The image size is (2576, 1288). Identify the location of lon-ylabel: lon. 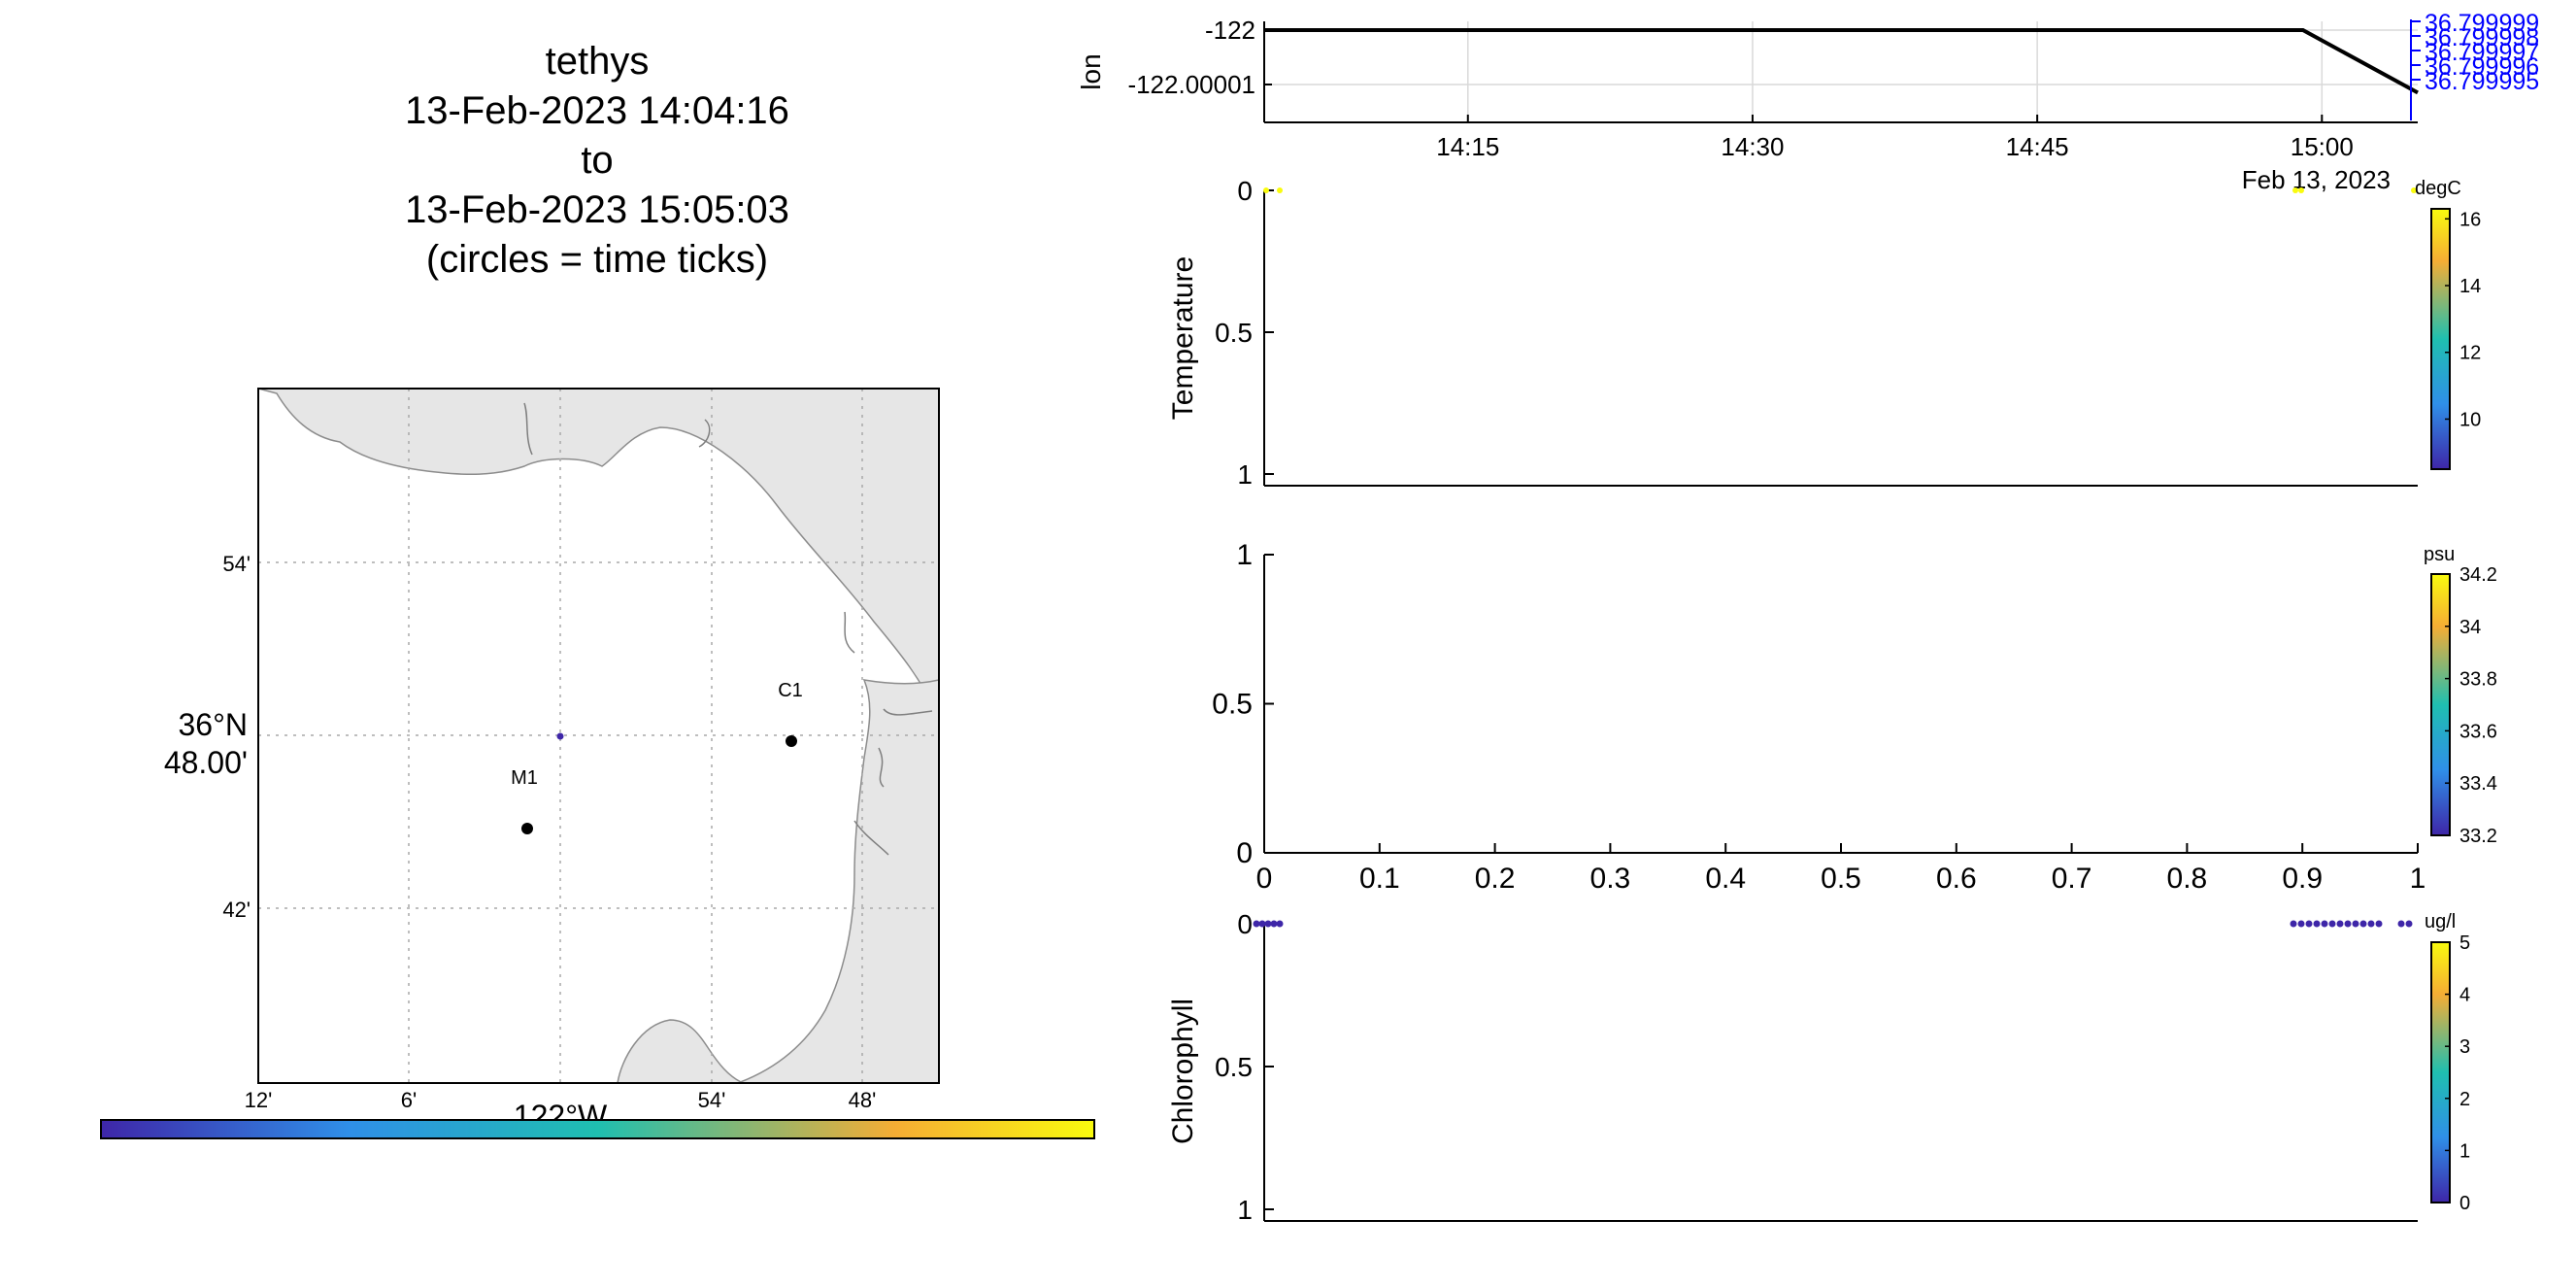
(1091, 71).